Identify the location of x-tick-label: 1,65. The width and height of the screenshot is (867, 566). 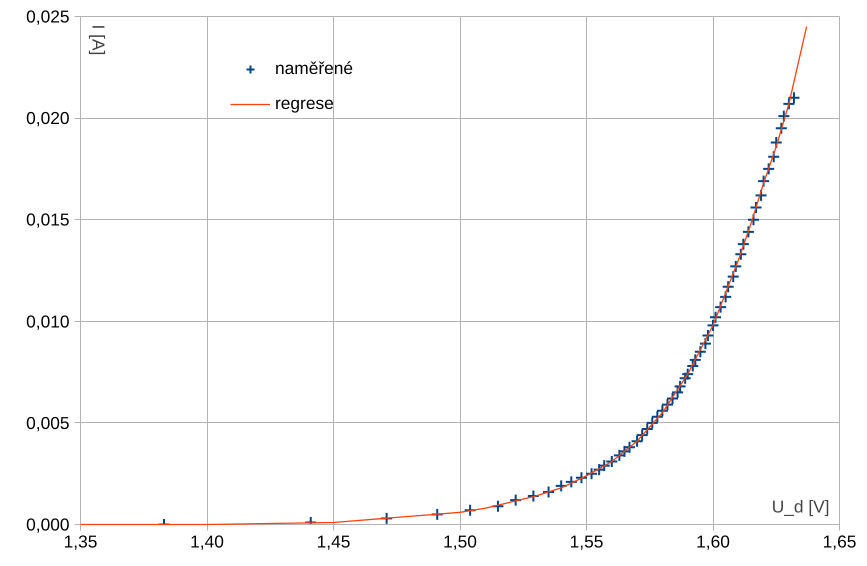
(839, 542).